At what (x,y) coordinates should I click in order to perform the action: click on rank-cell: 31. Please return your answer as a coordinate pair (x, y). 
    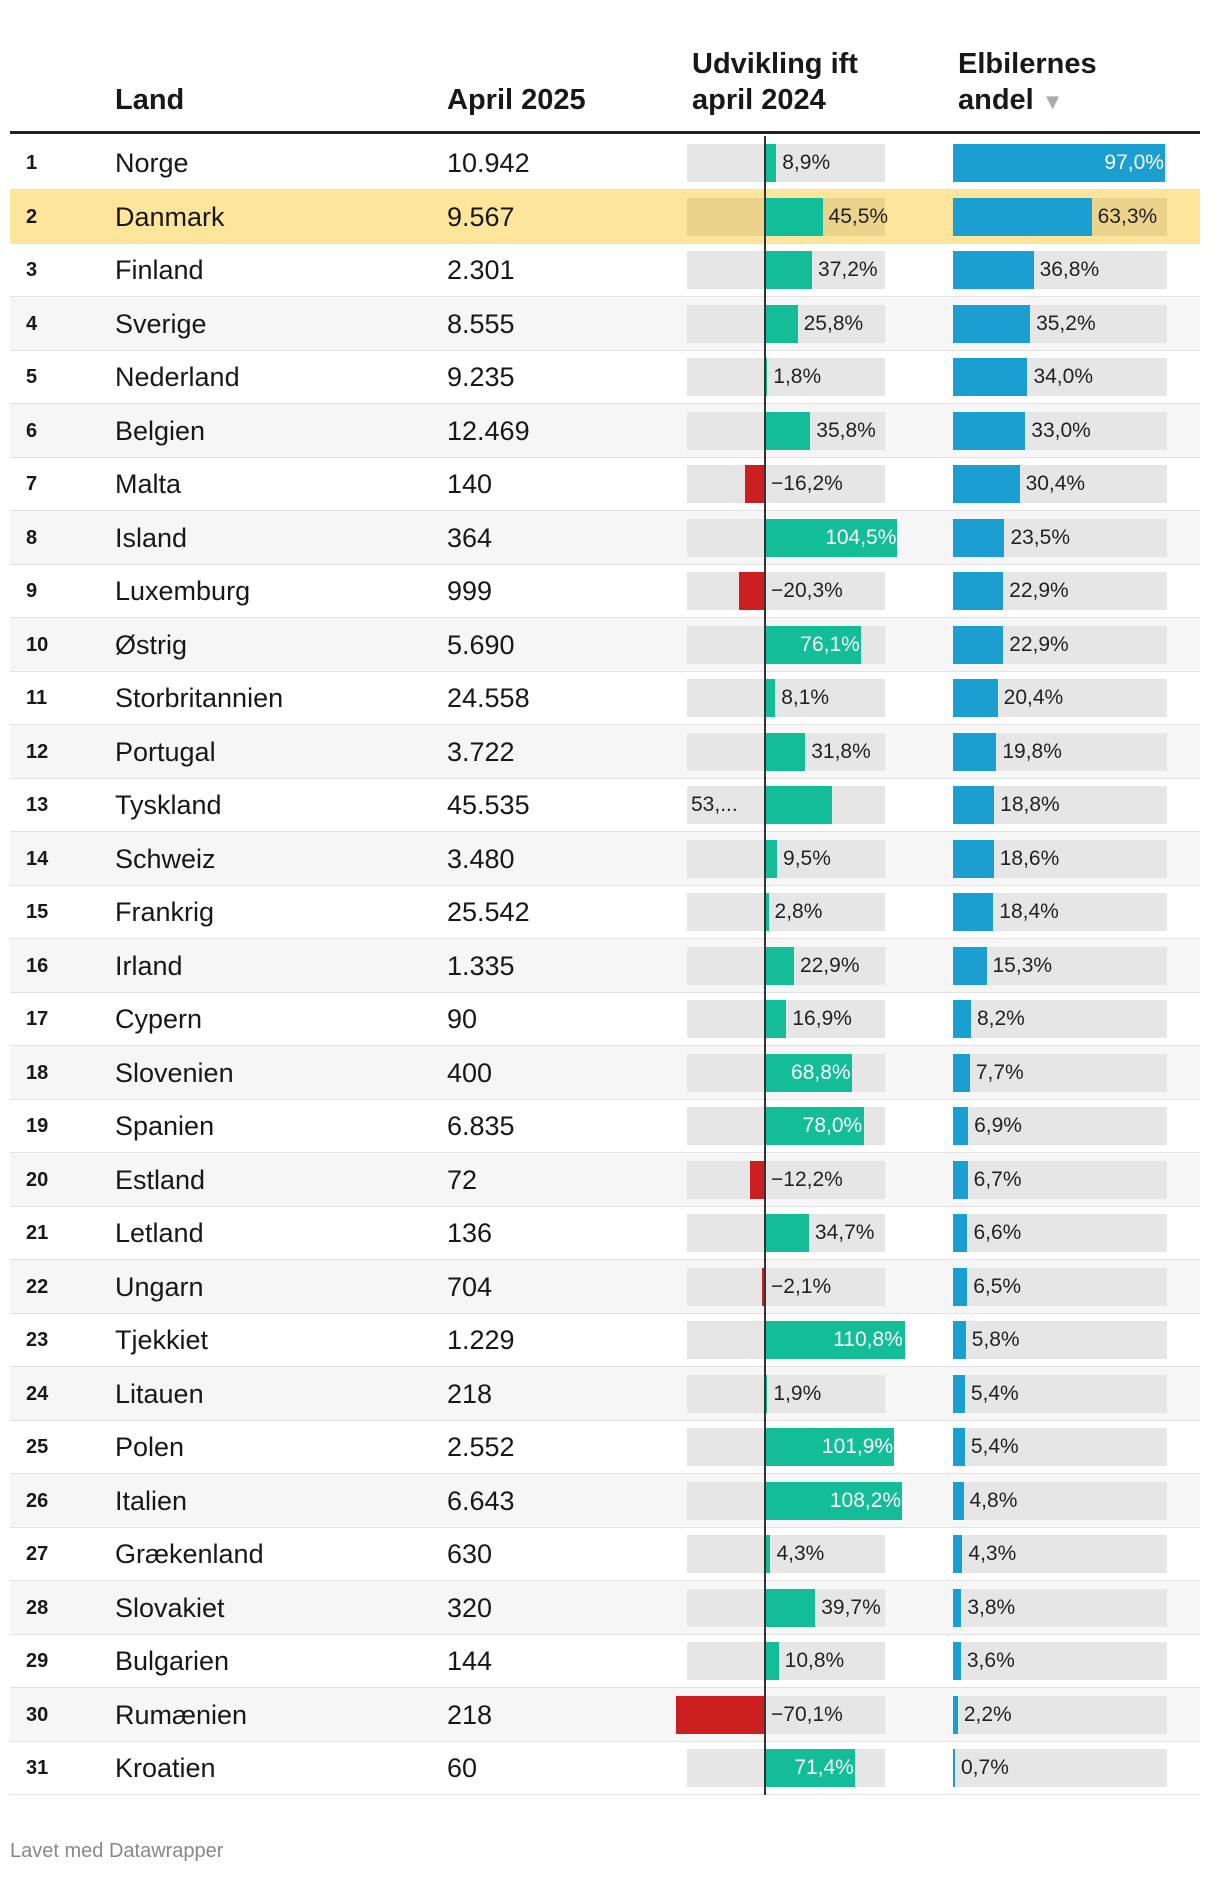
    Looking at the image, I should click on (37, 1768).